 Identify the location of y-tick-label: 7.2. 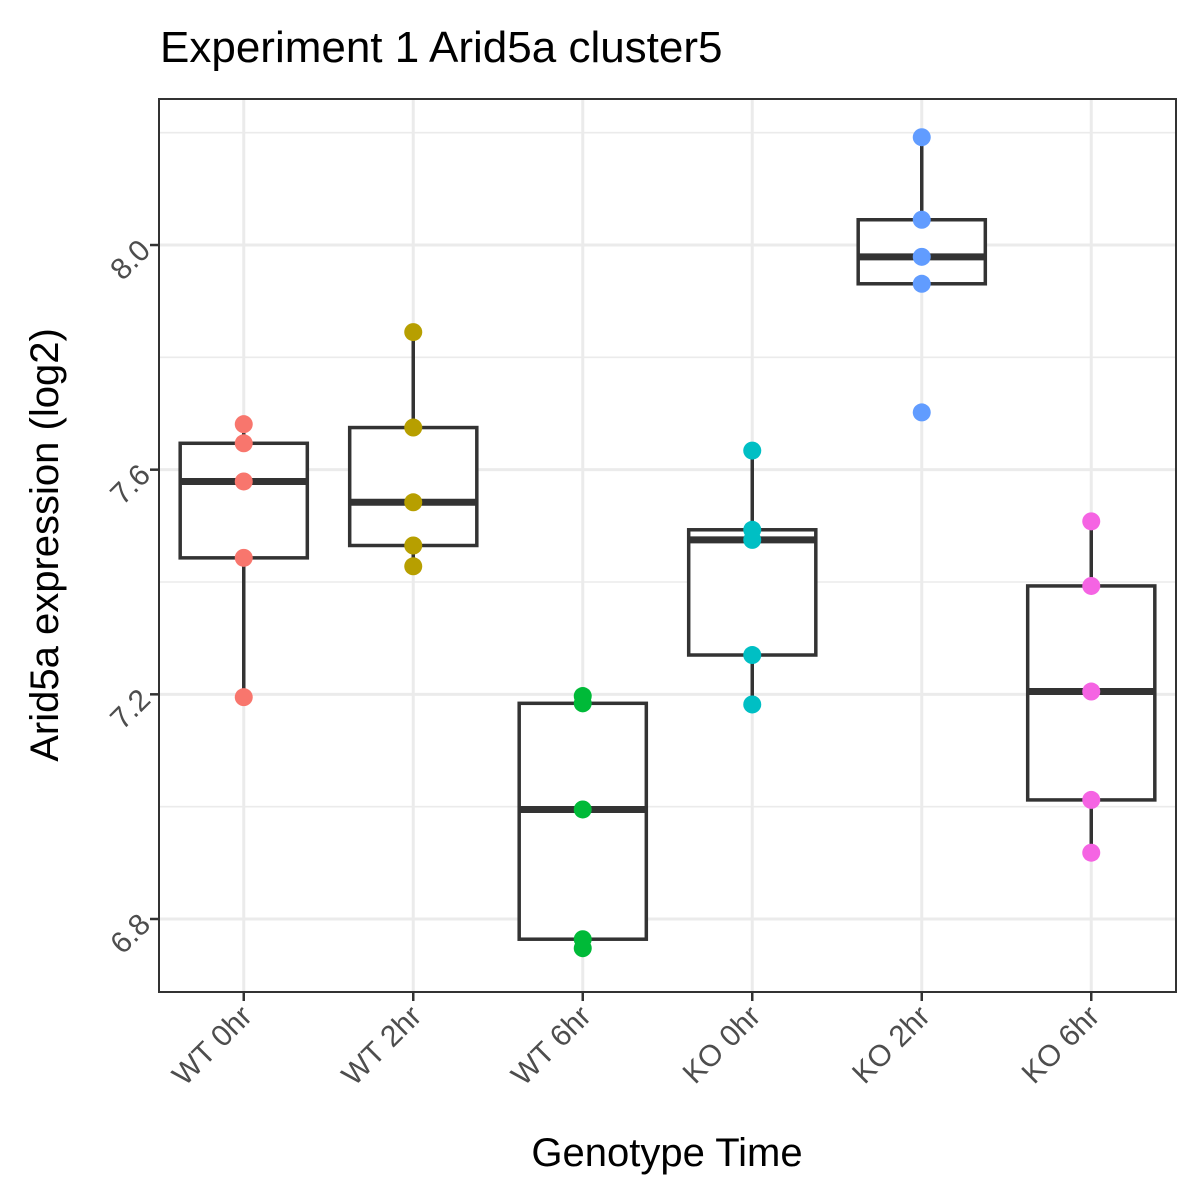
(130, 709).